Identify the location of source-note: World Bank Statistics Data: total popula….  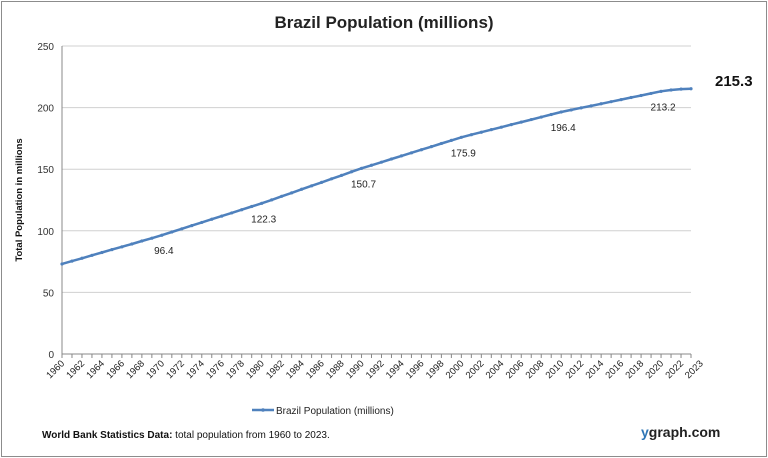
(186, 435).